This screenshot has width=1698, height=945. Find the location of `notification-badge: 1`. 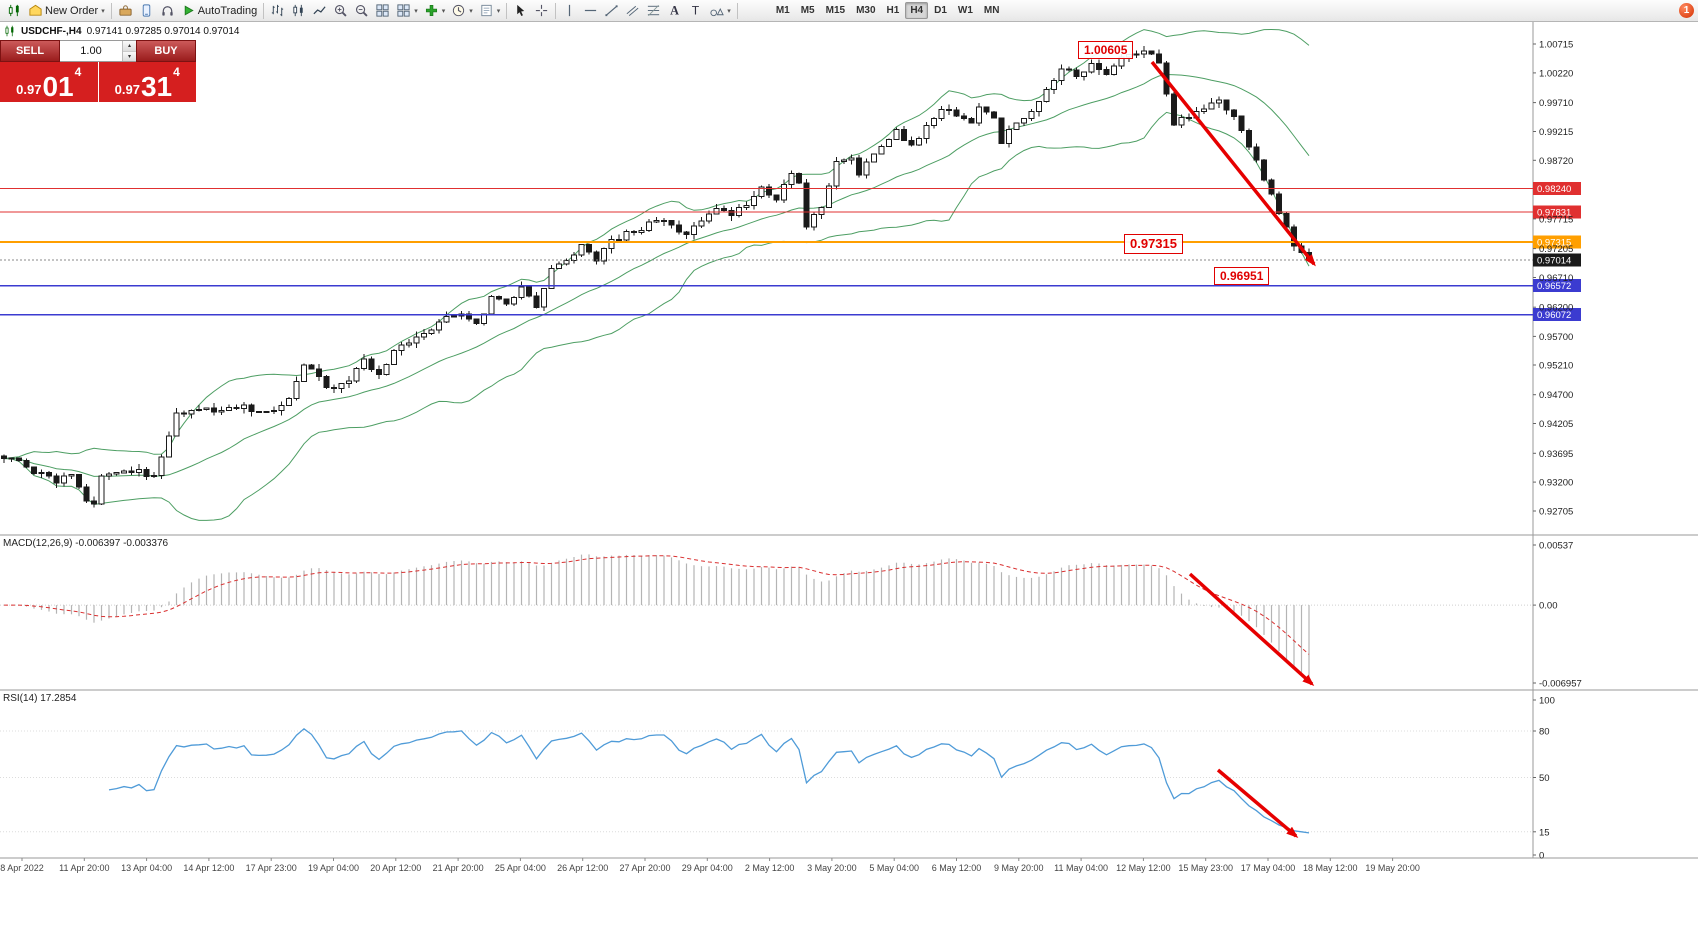

notification-badge: 1 is located at coordinates (1686, 10).